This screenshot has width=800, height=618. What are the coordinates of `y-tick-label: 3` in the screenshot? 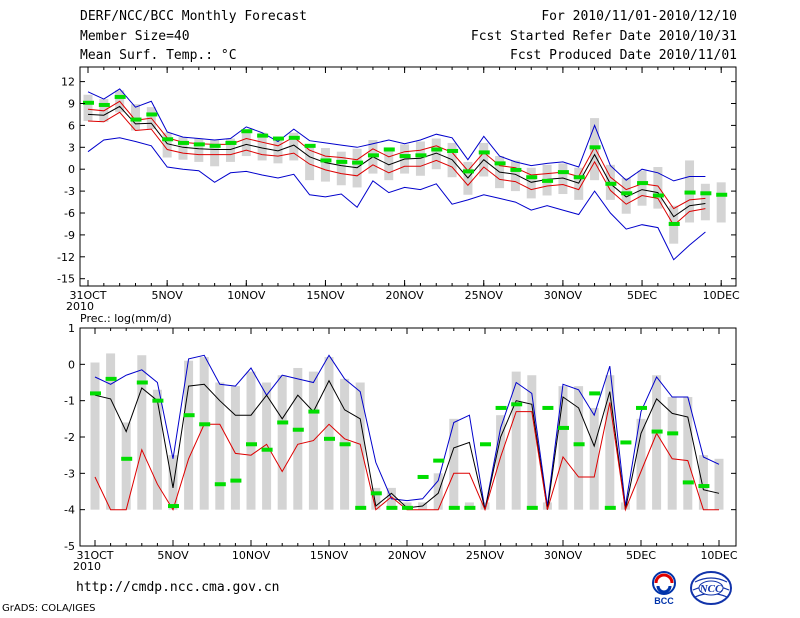 It's located at (71, 147).